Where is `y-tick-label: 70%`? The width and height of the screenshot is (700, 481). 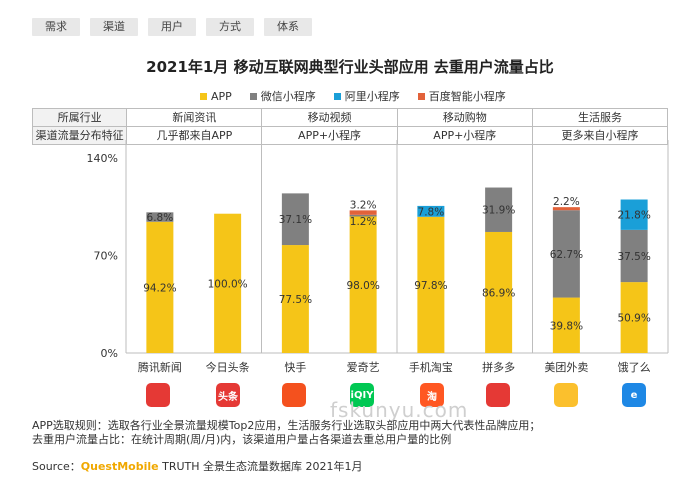
y-tick-label: 70% is located at coordinates (106, 256).